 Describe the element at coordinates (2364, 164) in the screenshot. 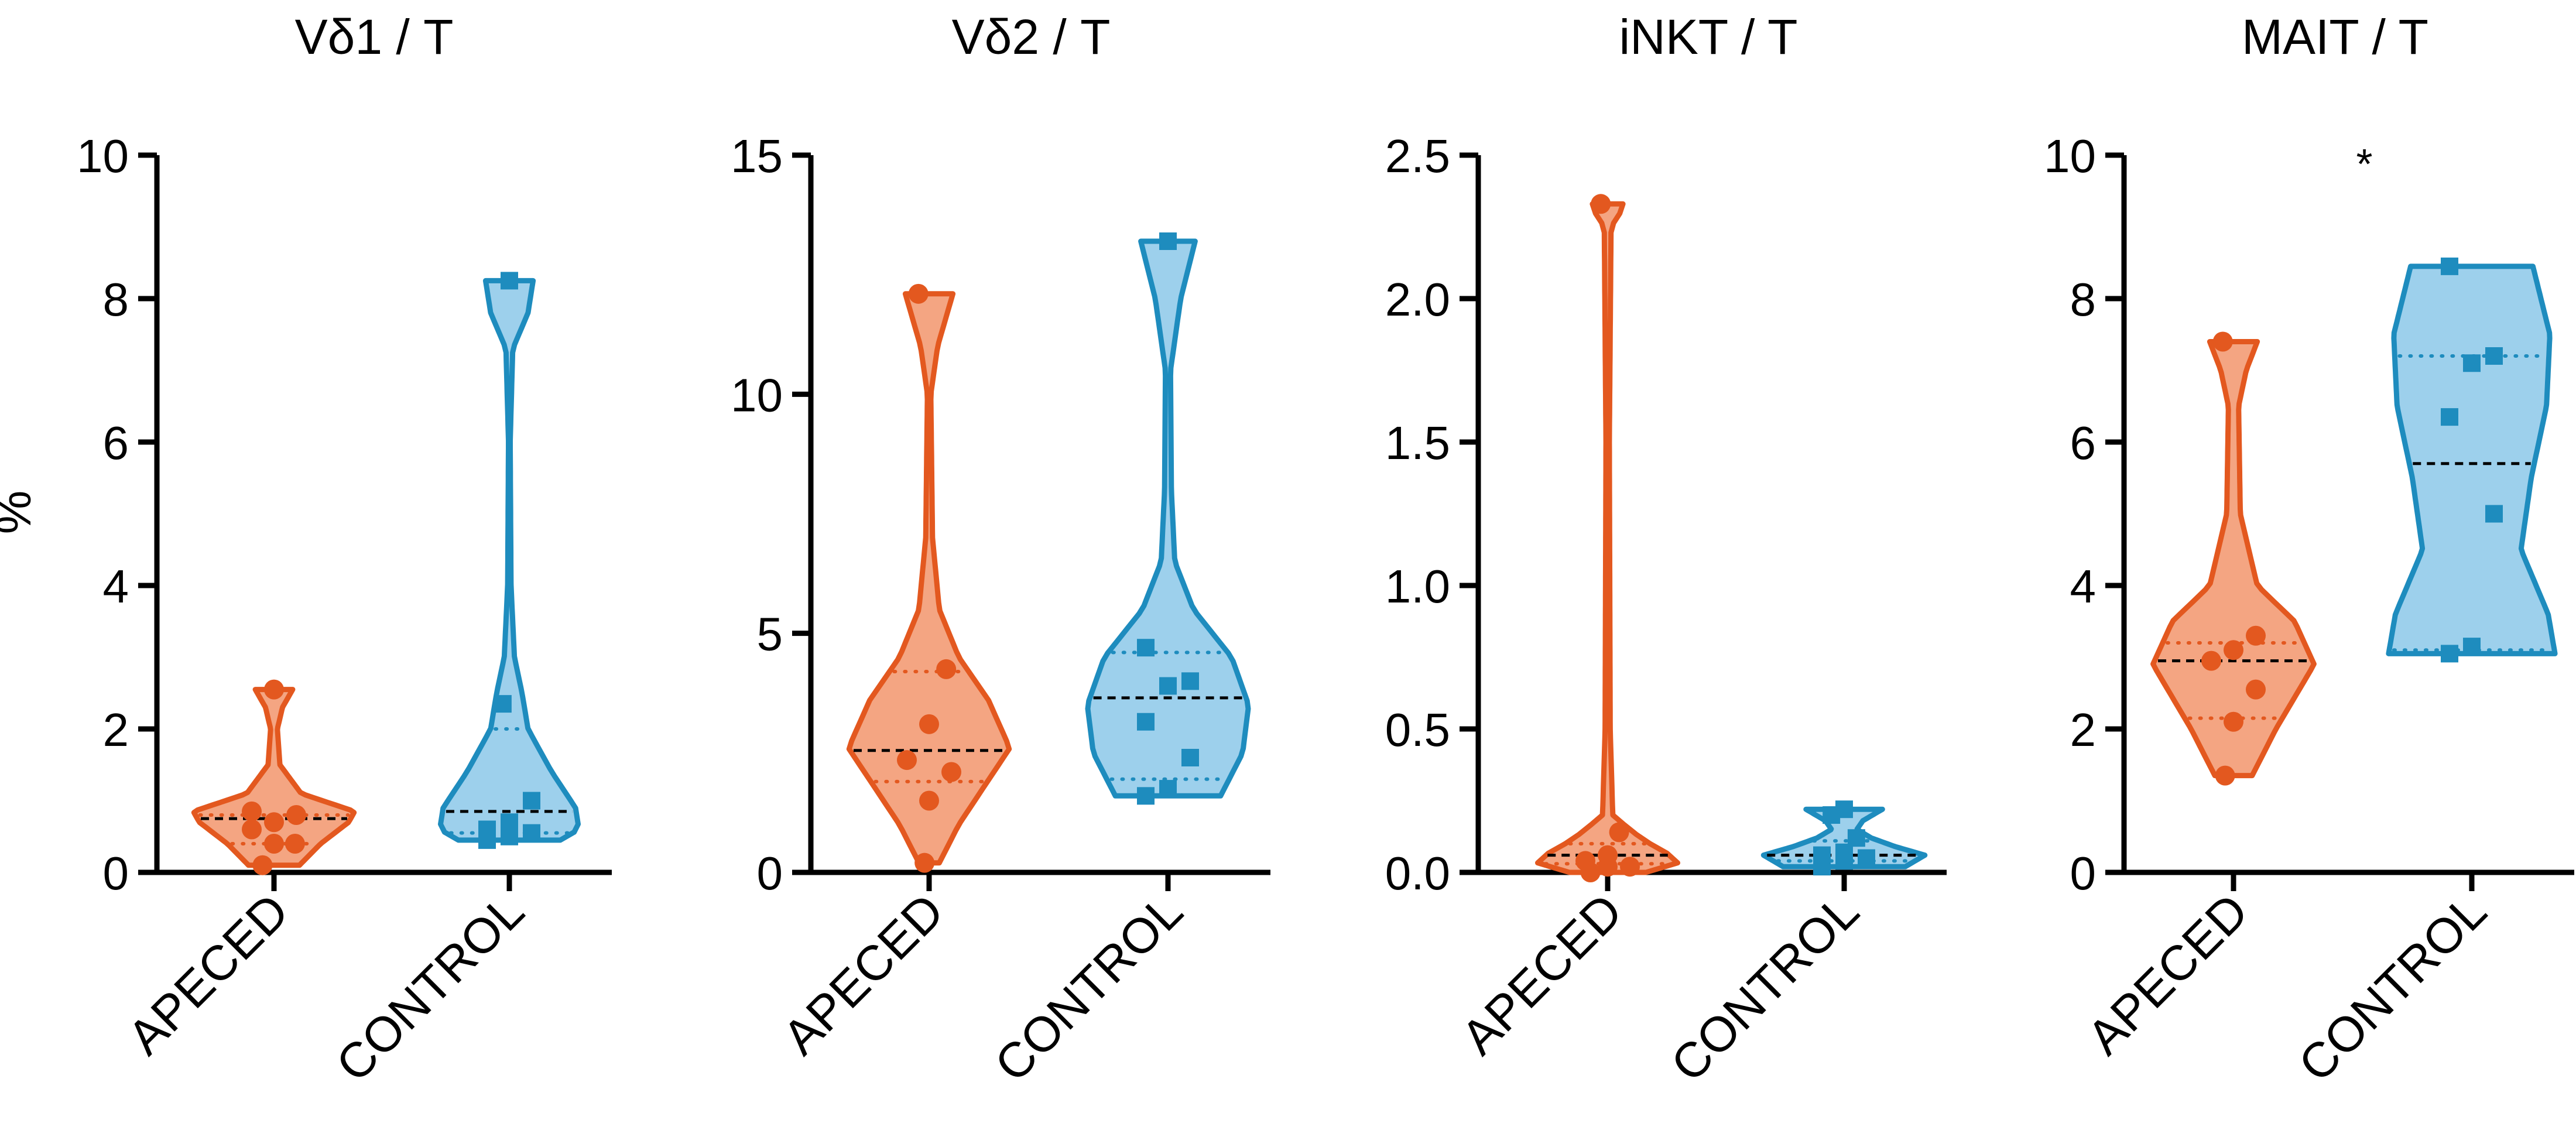

I see `significance-marker: *` at that location.